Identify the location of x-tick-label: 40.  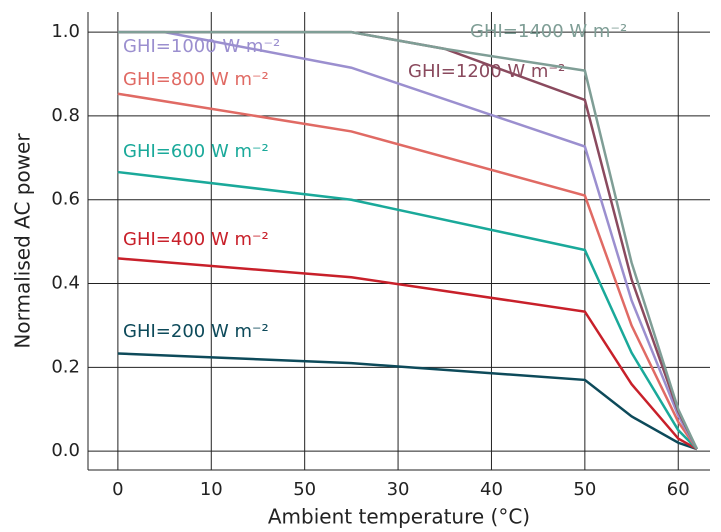
(491, 489).